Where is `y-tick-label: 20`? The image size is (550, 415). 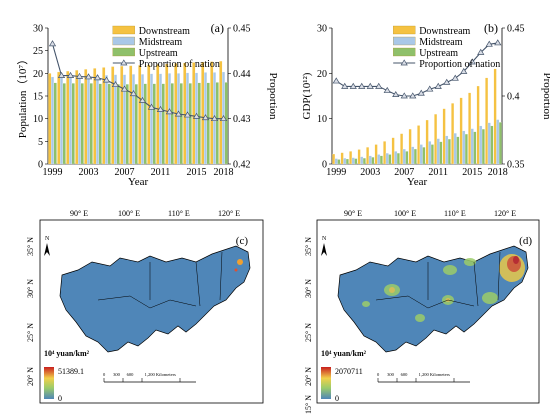
y-tick-label: 20 is located at coordinates (38, 74).